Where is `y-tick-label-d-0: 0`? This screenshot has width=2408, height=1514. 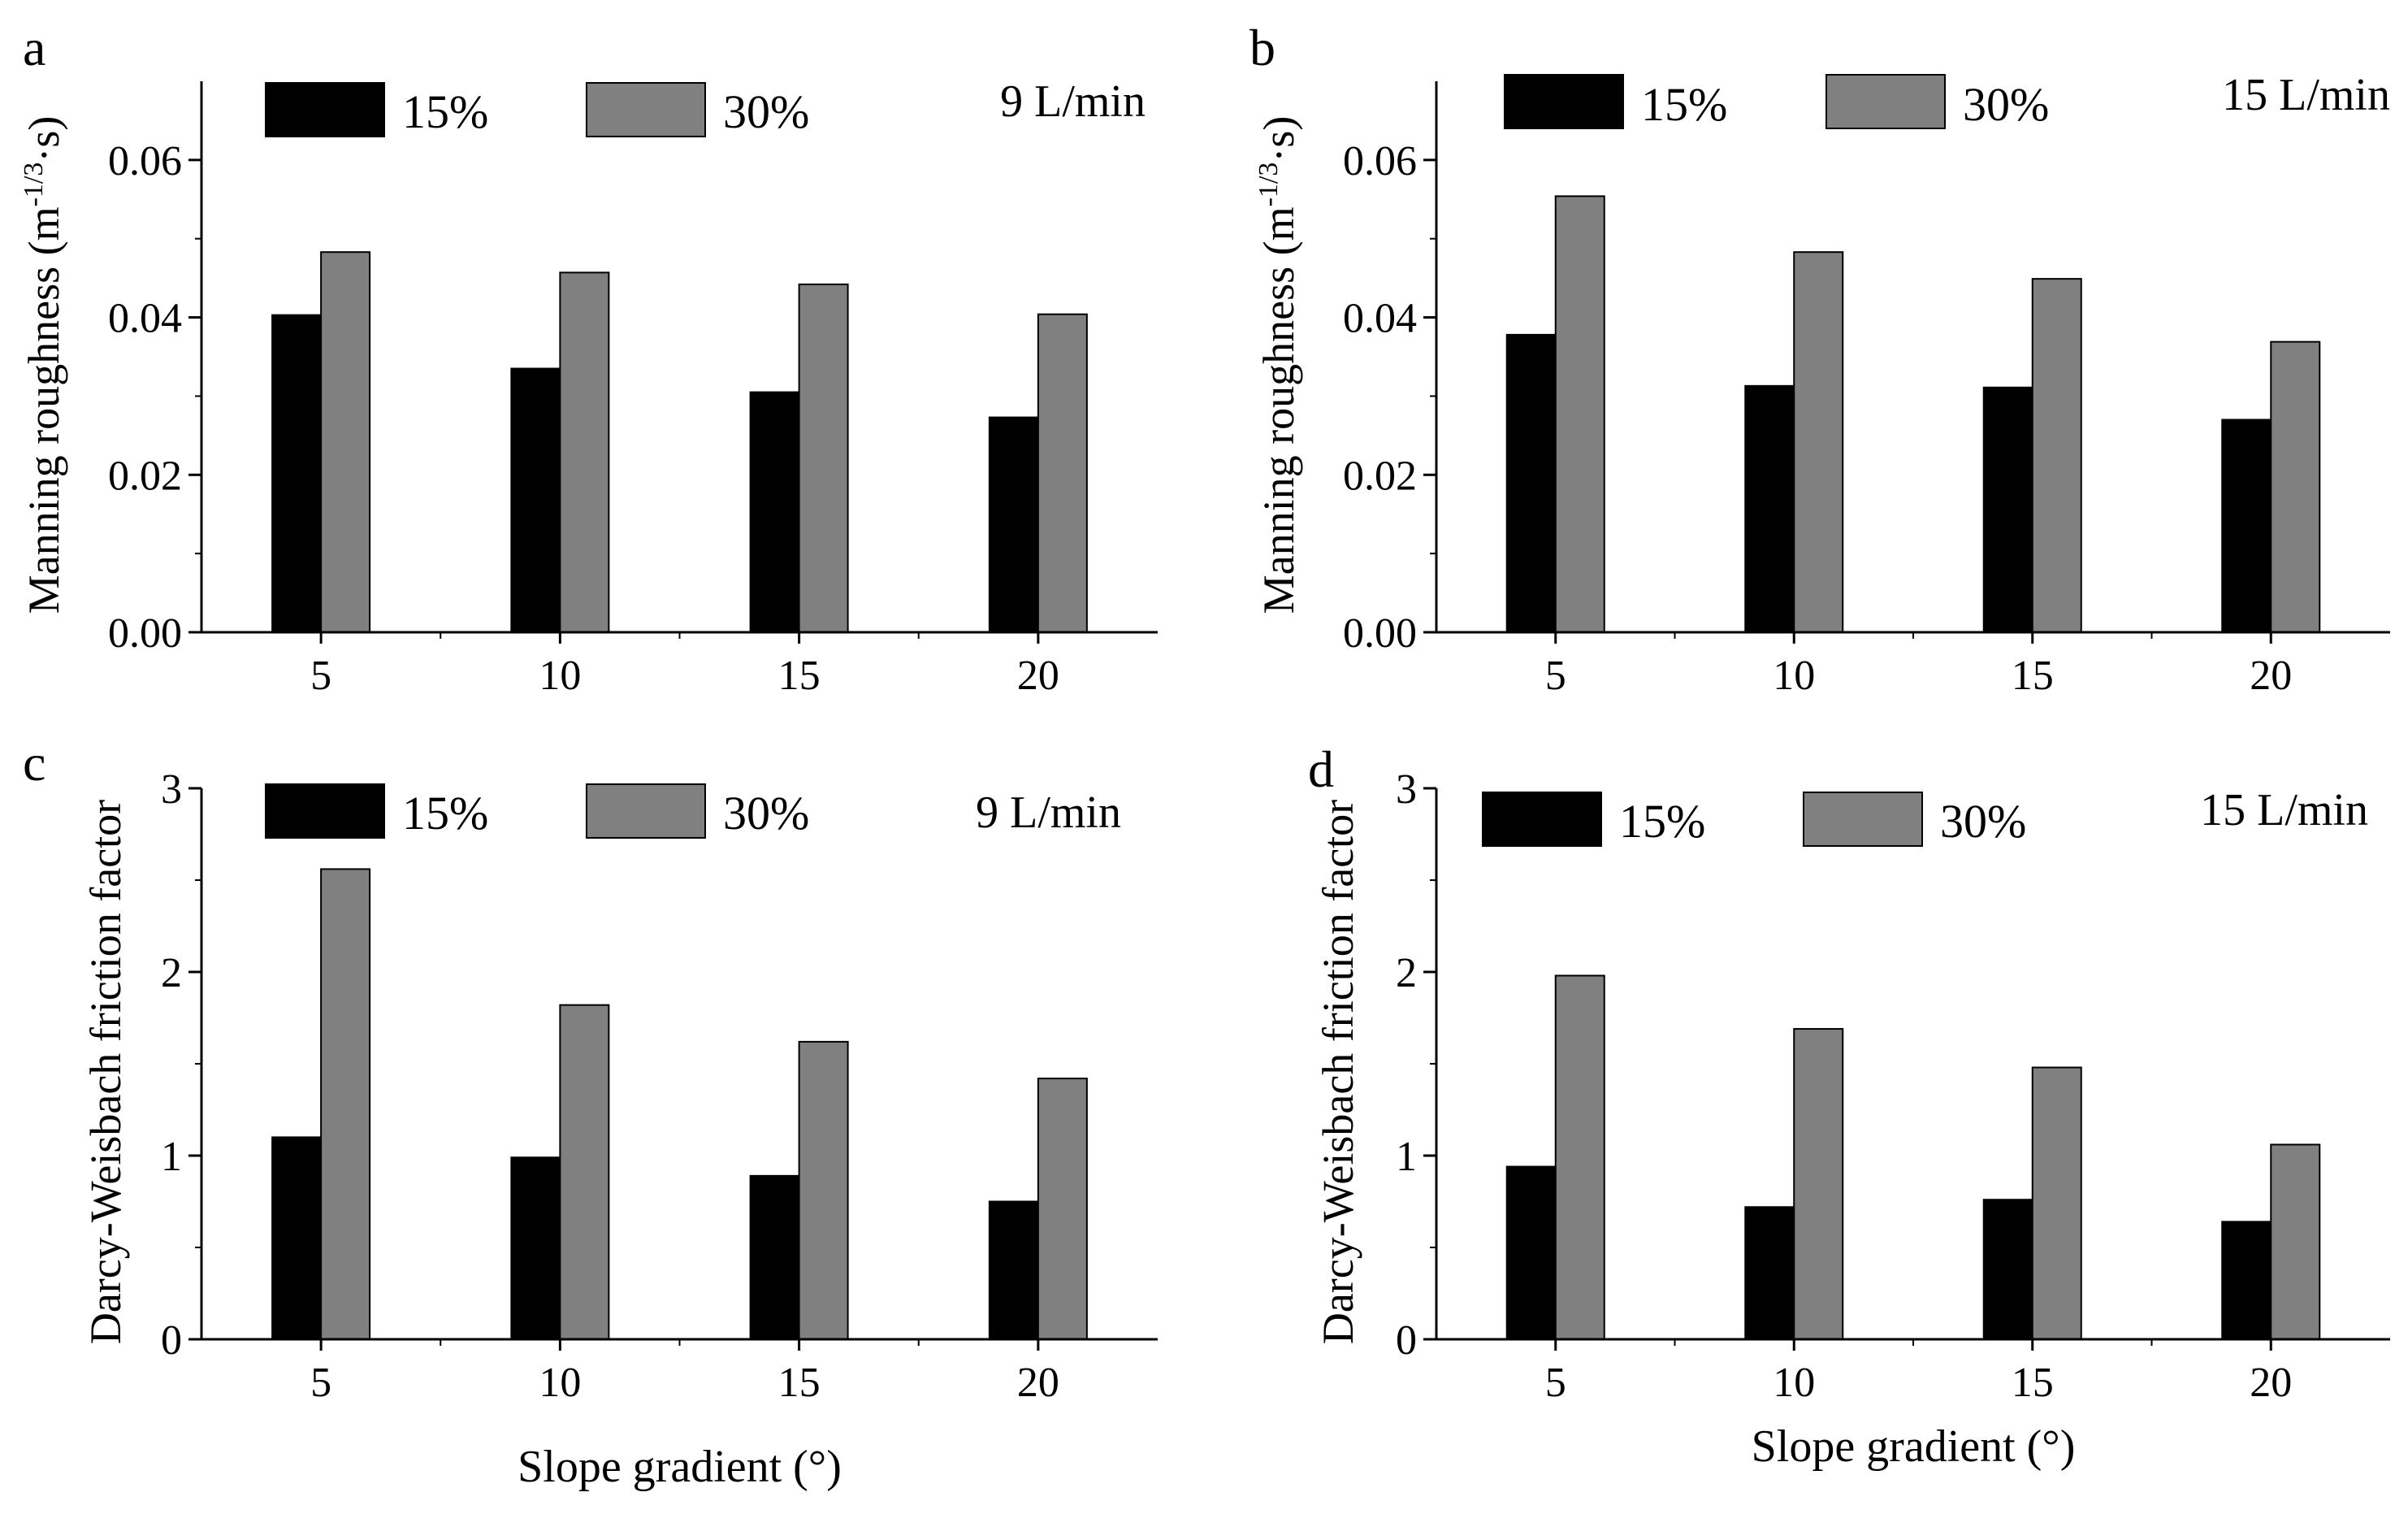
y-tick-label-d-0: 0 is located at coordinates (1406, 1340).